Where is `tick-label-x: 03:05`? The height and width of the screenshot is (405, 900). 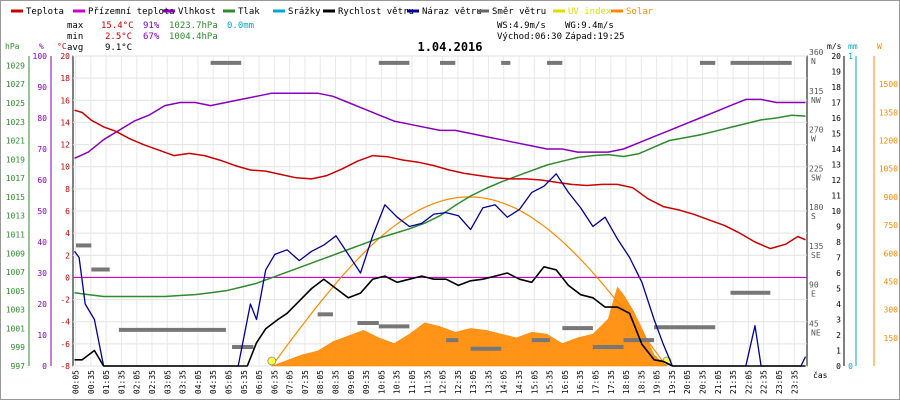
tick-label-x: 03:05 is located at coordinates (167, 382).